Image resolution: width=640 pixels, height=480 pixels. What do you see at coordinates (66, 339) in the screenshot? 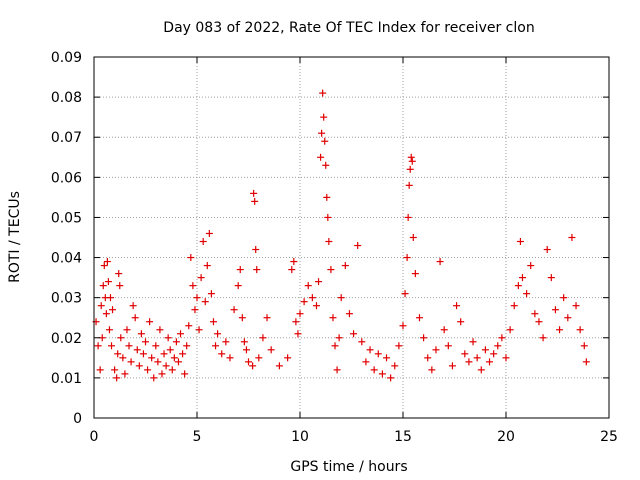
I see `y-tick-label: 0.02` at bounding box center [66, 339].